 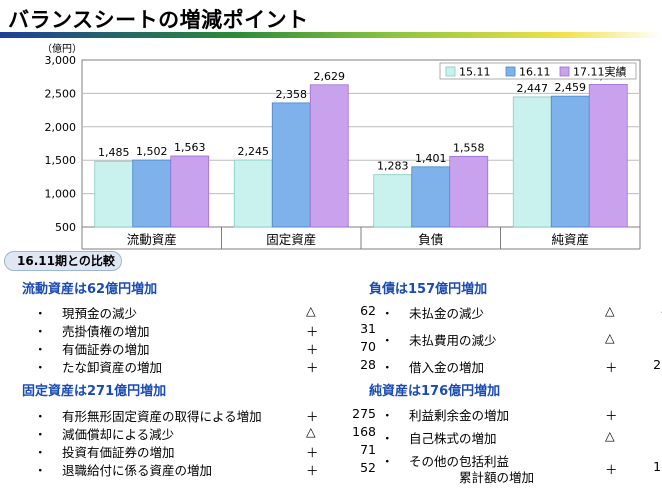 What do you see at coordinates (652, 412) in the screenshot?
I see `item-value: 38` at bounding box center [652, 412].